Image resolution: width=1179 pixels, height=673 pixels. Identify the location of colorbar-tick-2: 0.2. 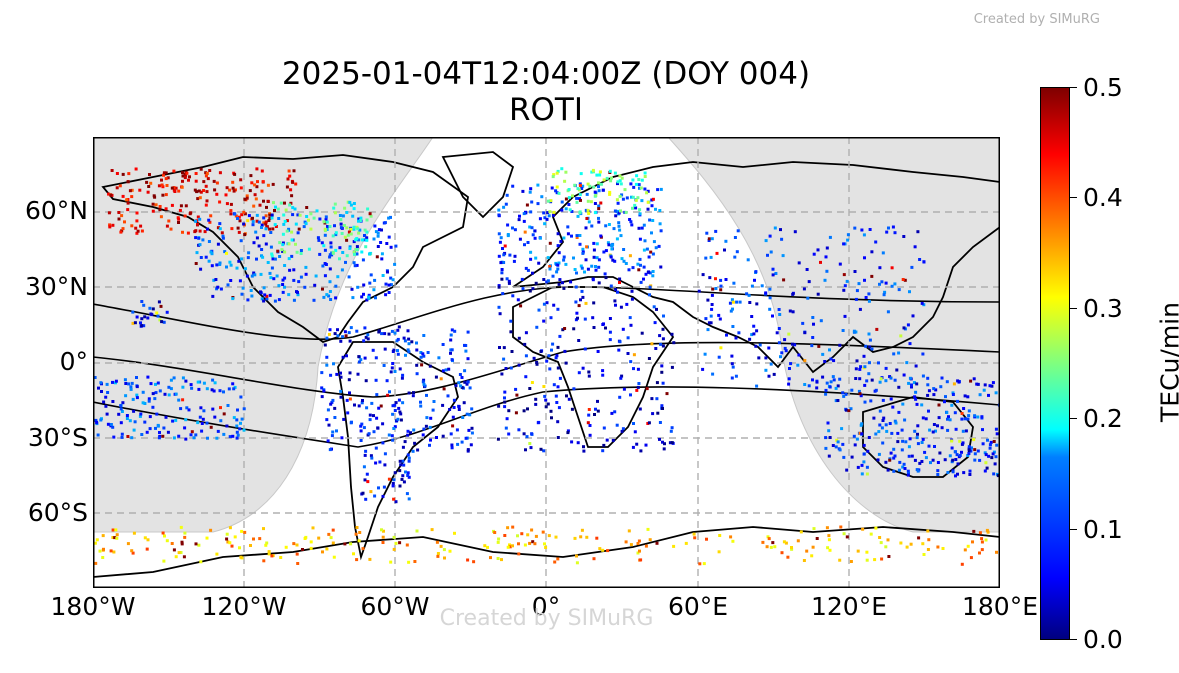
(1103, 418).